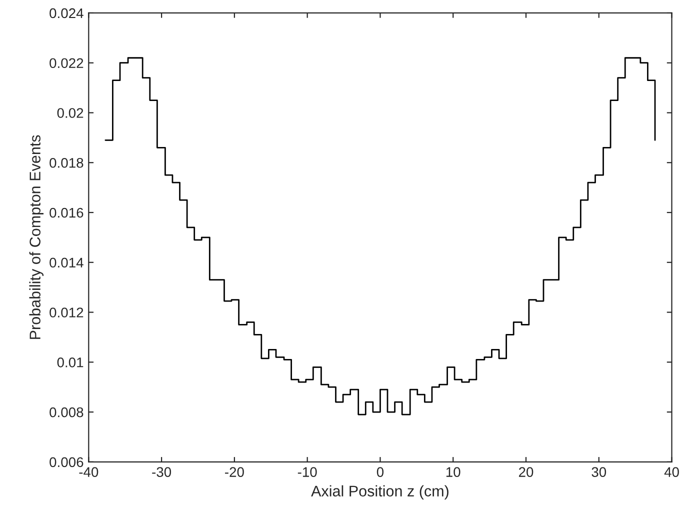 This screenshot has height=519, width=682. I want to click on y-tick-label: 0.008, so click(67, 412).